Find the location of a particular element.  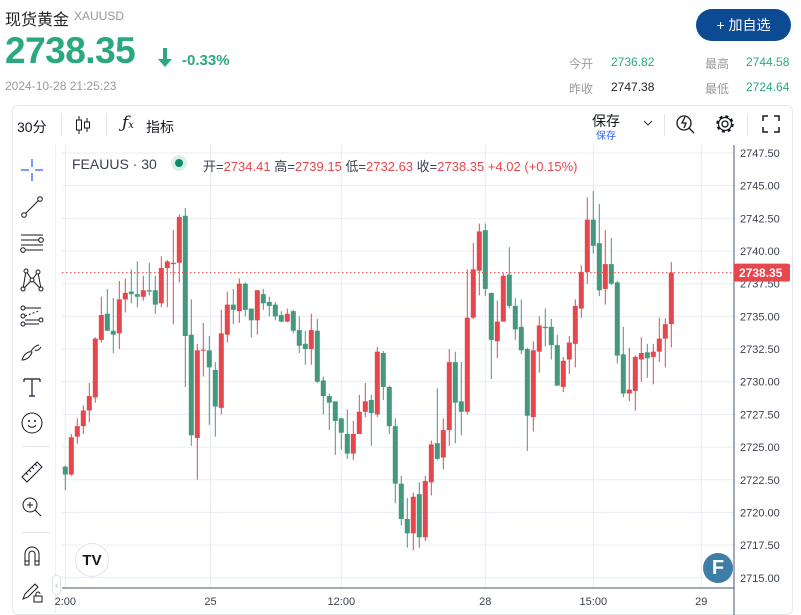

close-label: 收= is located at coordinates (427, 166).